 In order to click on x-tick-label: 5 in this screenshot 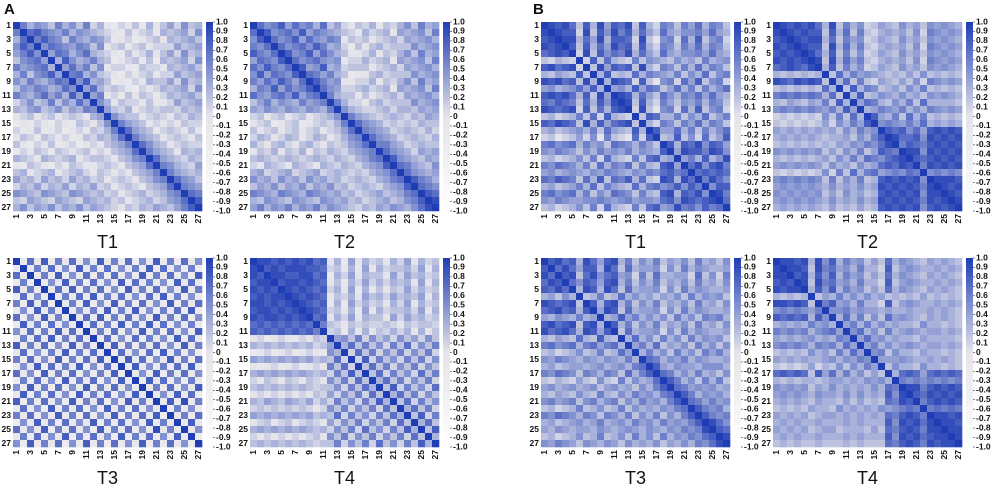, I will do `click(281, 216)`.